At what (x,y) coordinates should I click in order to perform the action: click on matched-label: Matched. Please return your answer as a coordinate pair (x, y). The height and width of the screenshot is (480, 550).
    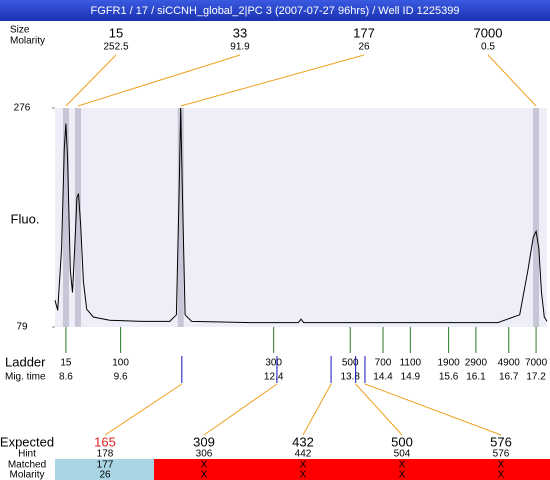
    Looking at the image, I should click on (27, 465).